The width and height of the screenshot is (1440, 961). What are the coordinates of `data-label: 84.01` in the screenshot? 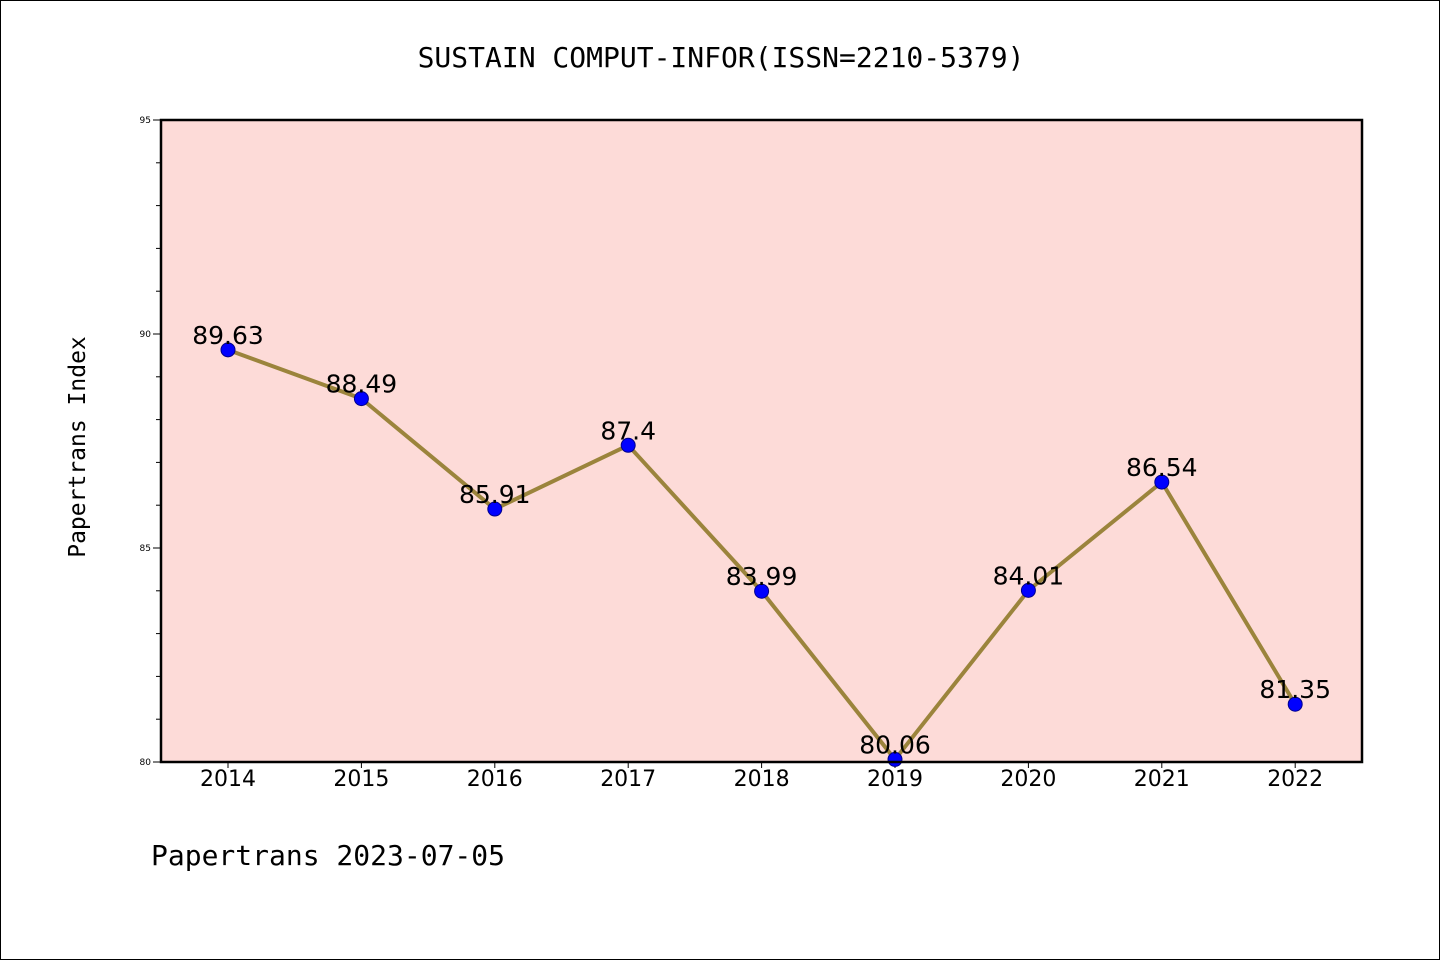 It's located at (1029, 575).